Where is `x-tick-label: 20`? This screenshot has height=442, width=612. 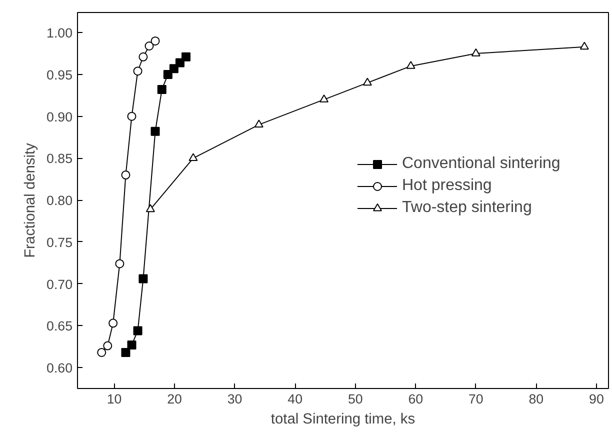 x-tick-label: 20 is located at coordinates (174, 399).